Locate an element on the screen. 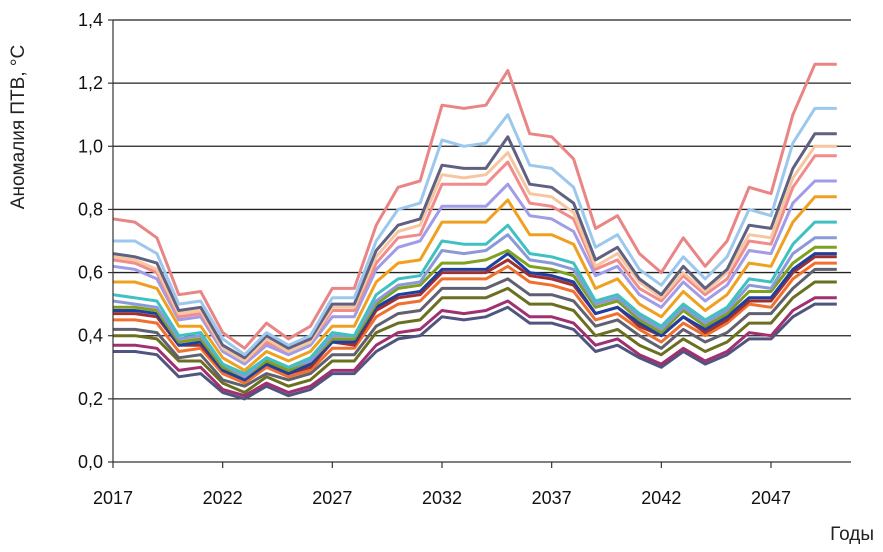 The height and width of the screenshot is (552, 883). y-tick-label: 0,8 is located at coordinates (90, 209).